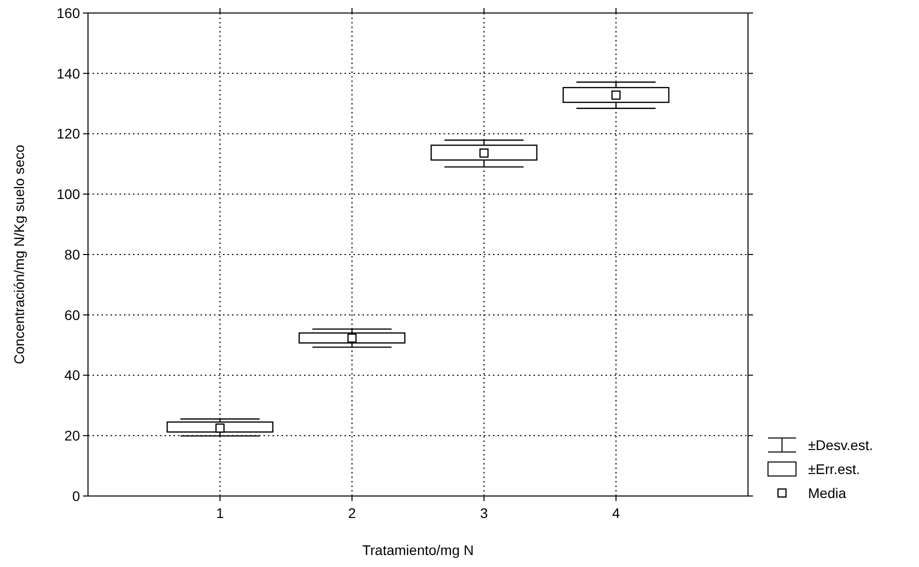  What do you see at coordinates (616, 513) in the screenshot?
I see `x-tick-label: 4` at bounding box center [616, 513].